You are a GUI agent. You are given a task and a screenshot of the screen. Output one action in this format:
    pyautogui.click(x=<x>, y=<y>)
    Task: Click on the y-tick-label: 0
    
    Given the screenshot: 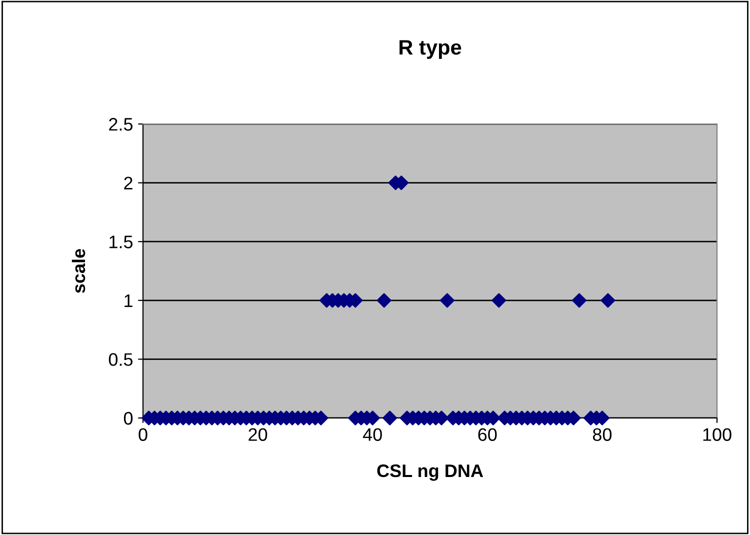 What is the action you would take?
    pyautogui.click(x=128, y=418)
    